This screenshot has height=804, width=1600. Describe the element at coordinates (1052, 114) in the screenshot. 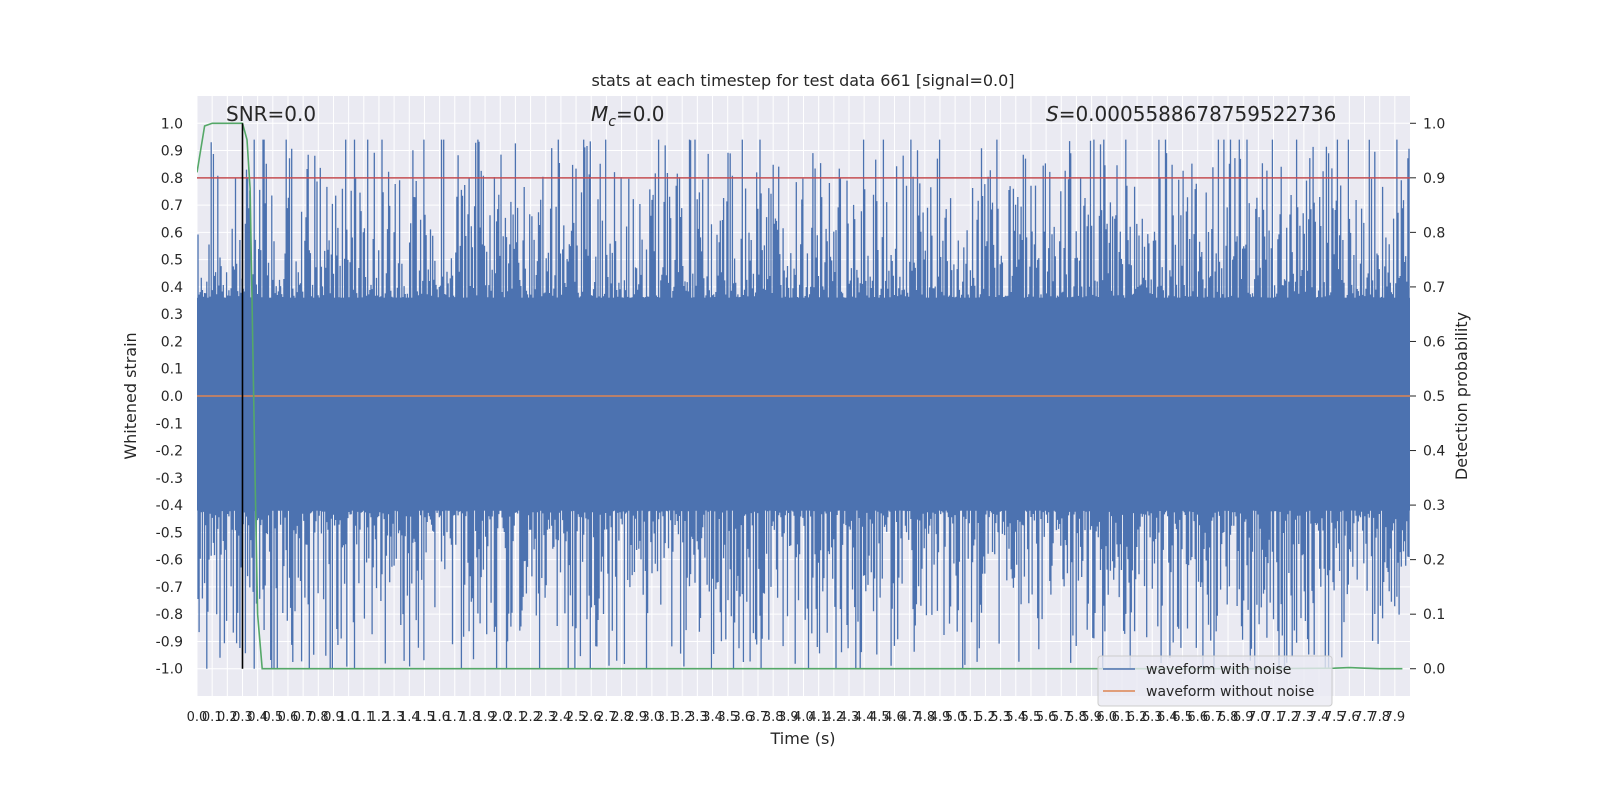

I see `s-symbol: S` at that location.